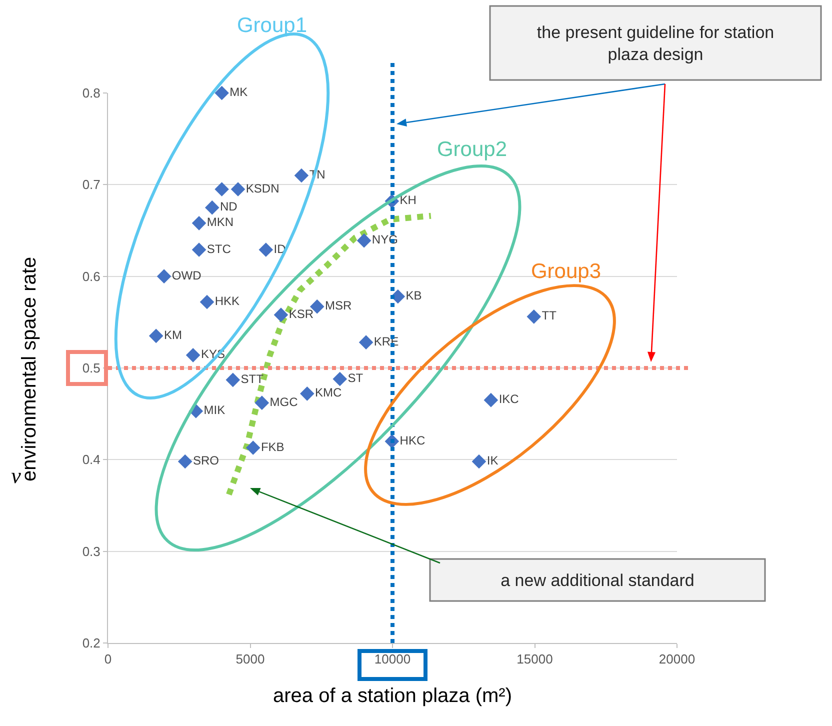  What do you see at coordinates (655, 43) in the screenshot?
I see `text: the present guideline for station plaza design` at bounding box center [655, 43].